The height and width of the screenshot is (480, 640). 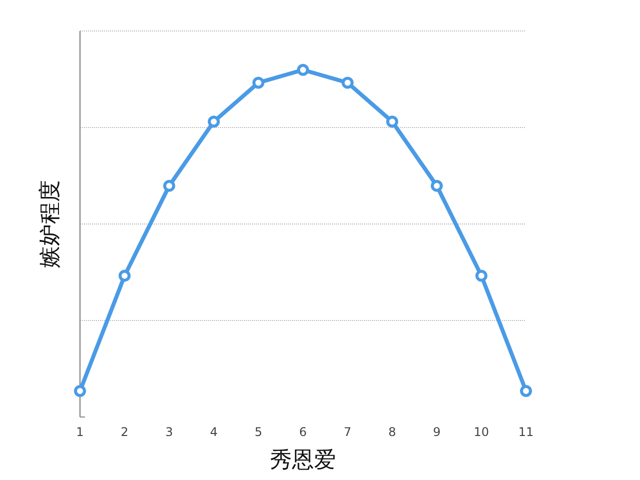 I want to click on x-tick-label: 6, so click(x=303, y=432).